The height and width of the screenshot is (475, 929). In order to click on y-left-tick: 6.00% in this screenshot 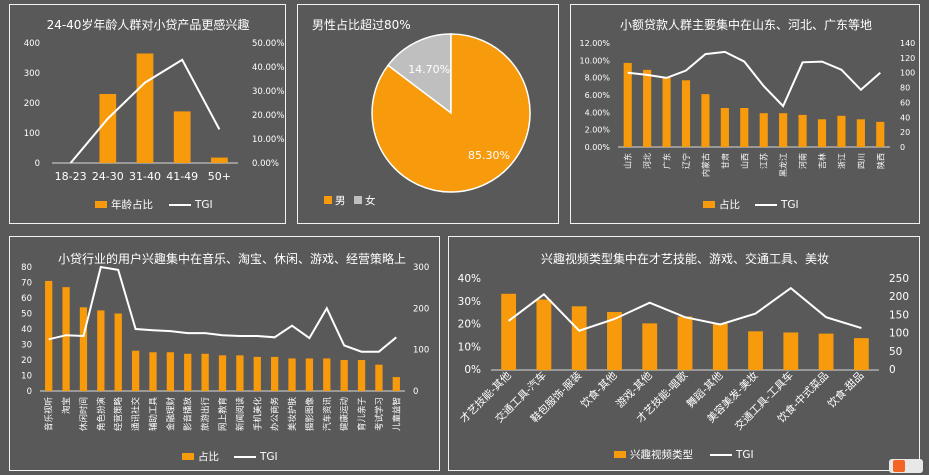, I will do `click(598, 95)`.